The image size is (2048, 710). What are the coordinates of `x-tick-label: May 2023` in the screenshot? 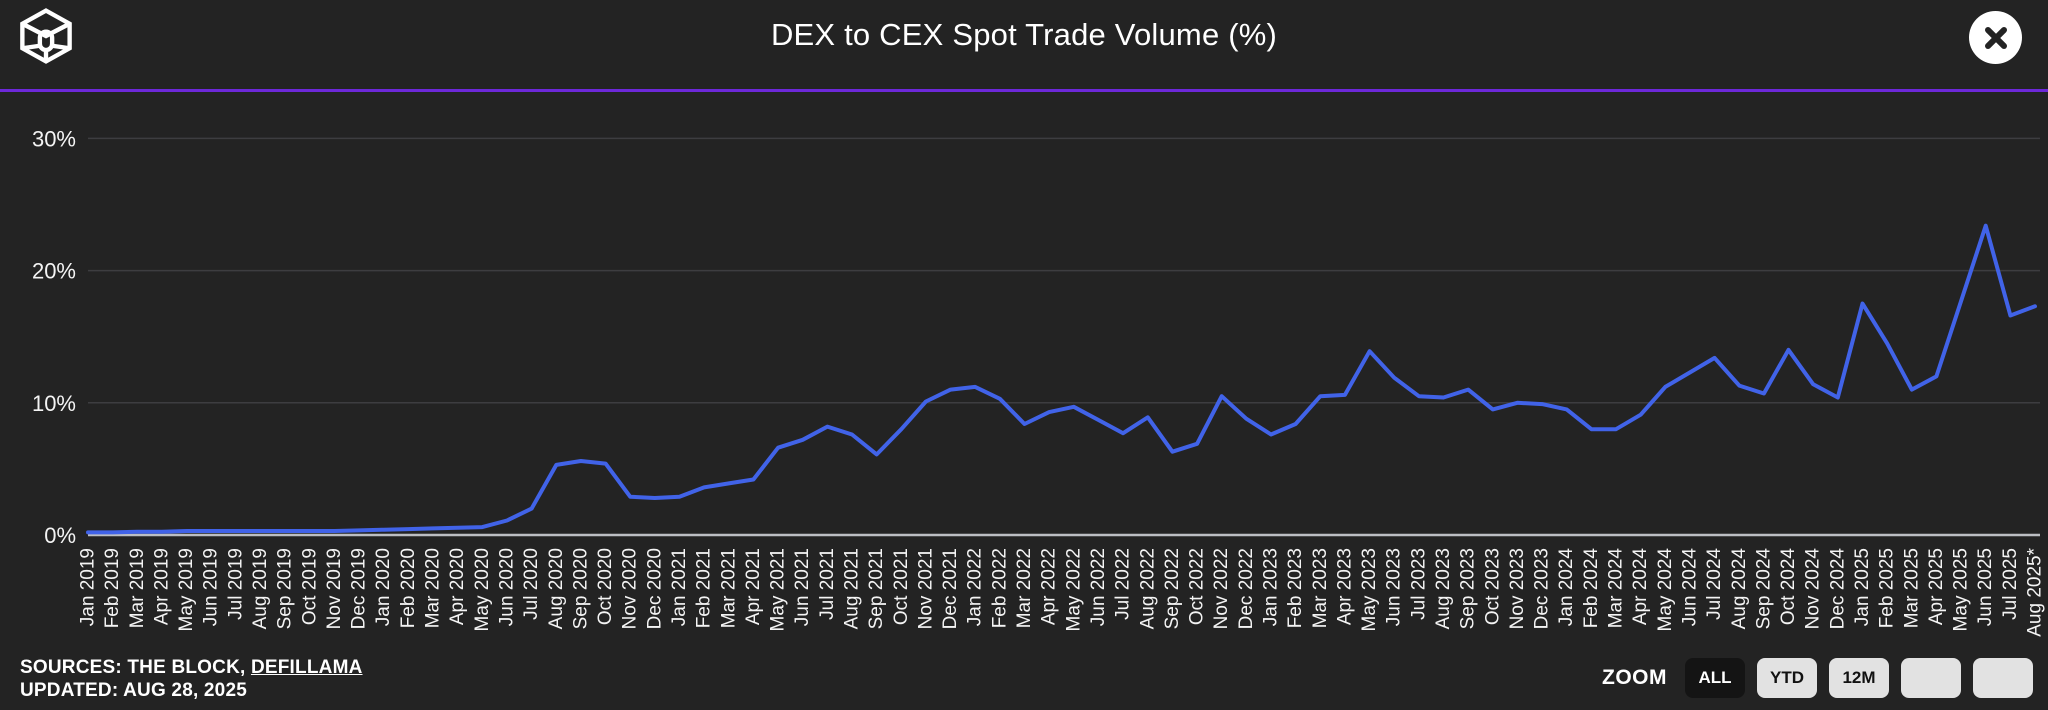 It's located at (1369, 589).